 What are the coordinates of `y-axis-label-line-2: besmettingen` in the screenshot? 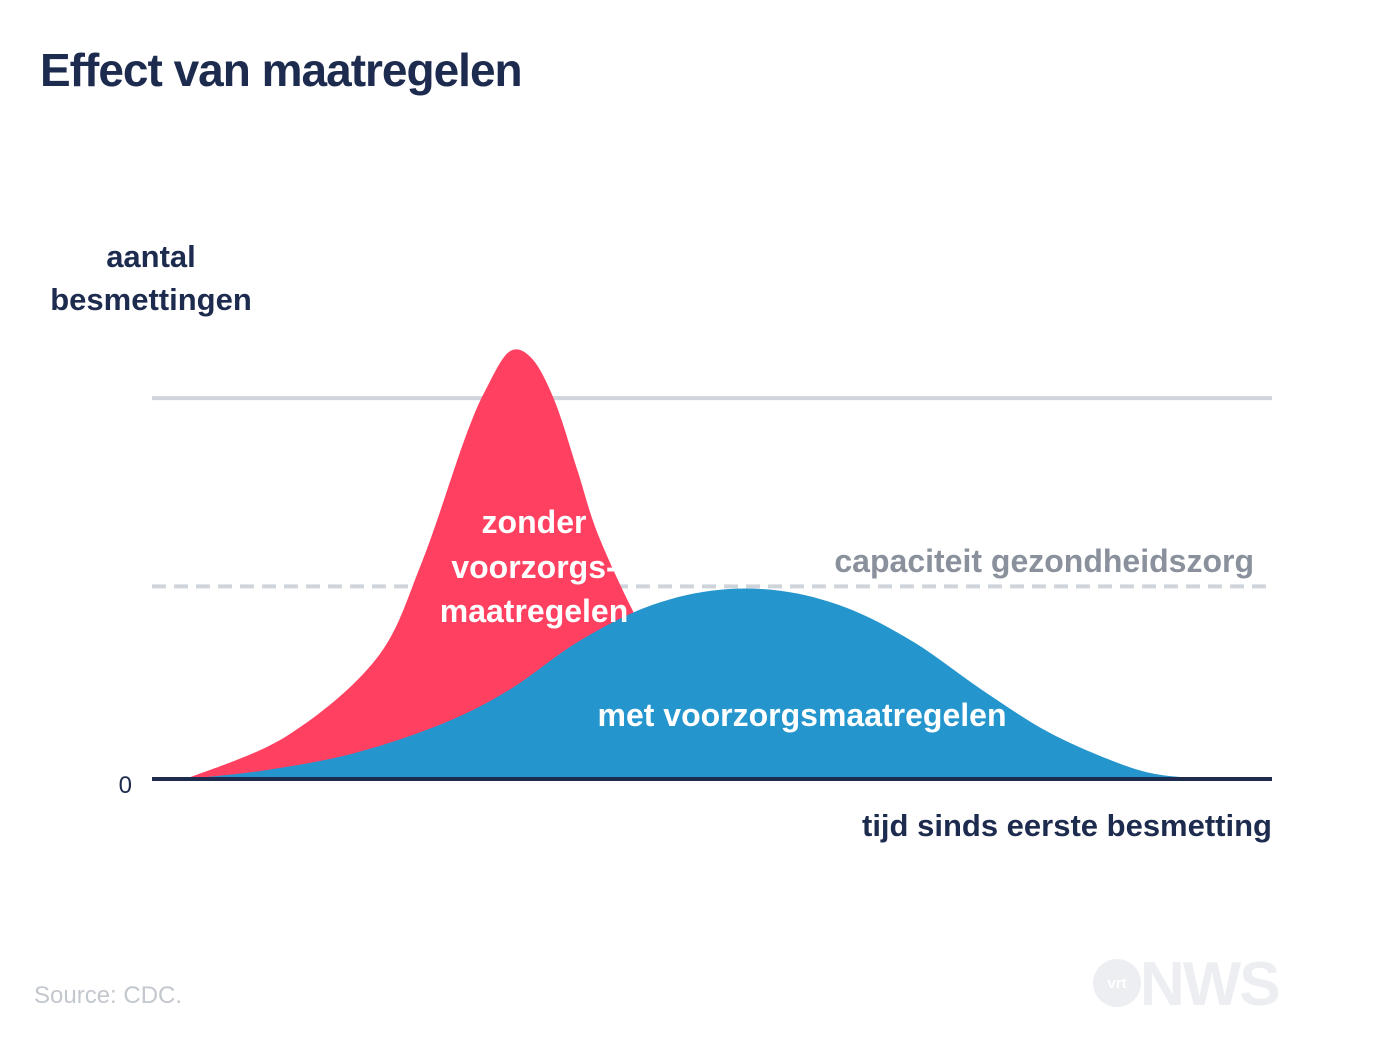 It's located at (151, 299).